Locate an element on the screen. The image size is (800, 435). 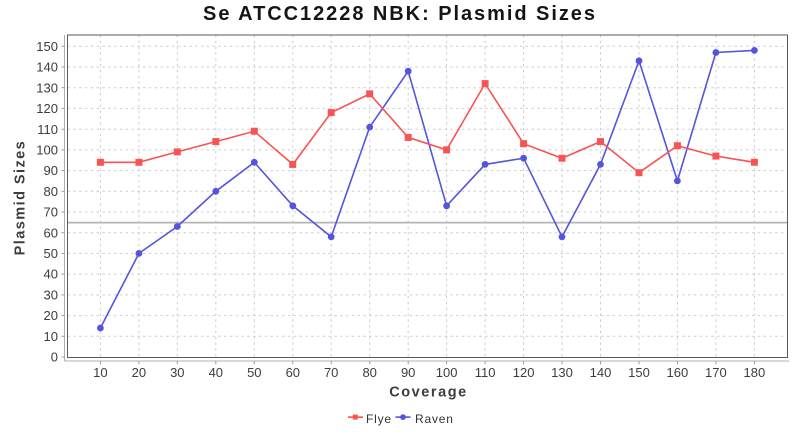
svg-text: Coverage is located at coordinates (428, 393).